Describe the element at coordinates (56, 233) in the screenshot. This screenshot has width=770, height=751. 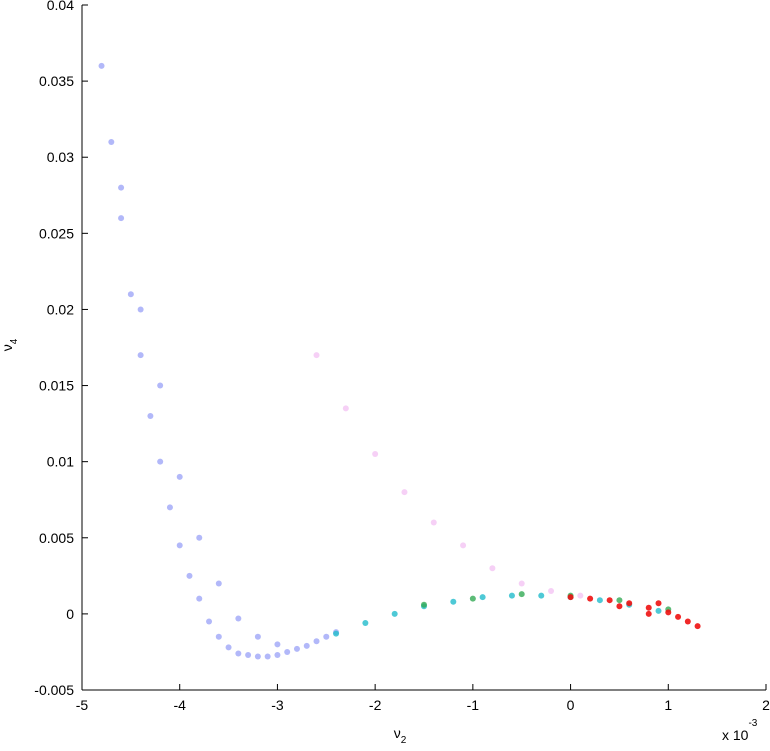
I see `y-tick-label: 0.025` at that location.